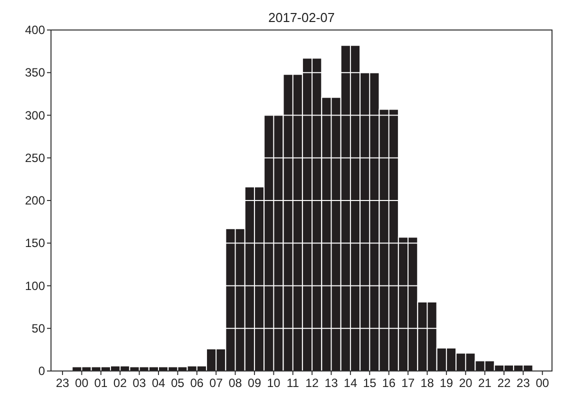  What do you see at coordinates (197, 383) in the screenshot?
I see `x-tick-label: 06` at bounding box center [197, 383].